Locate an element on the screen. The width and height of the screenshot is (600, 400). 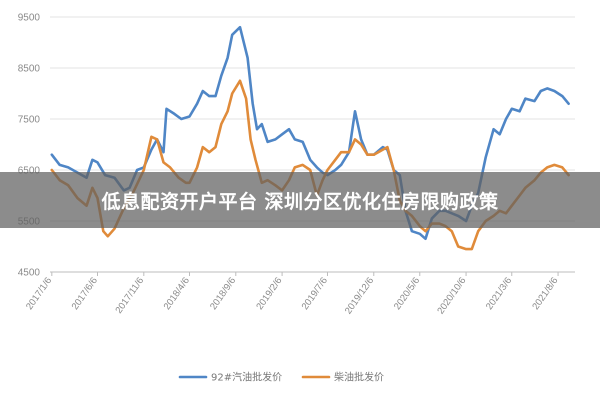
y-tick-label: 6500 is located at coordinates (29, 171).